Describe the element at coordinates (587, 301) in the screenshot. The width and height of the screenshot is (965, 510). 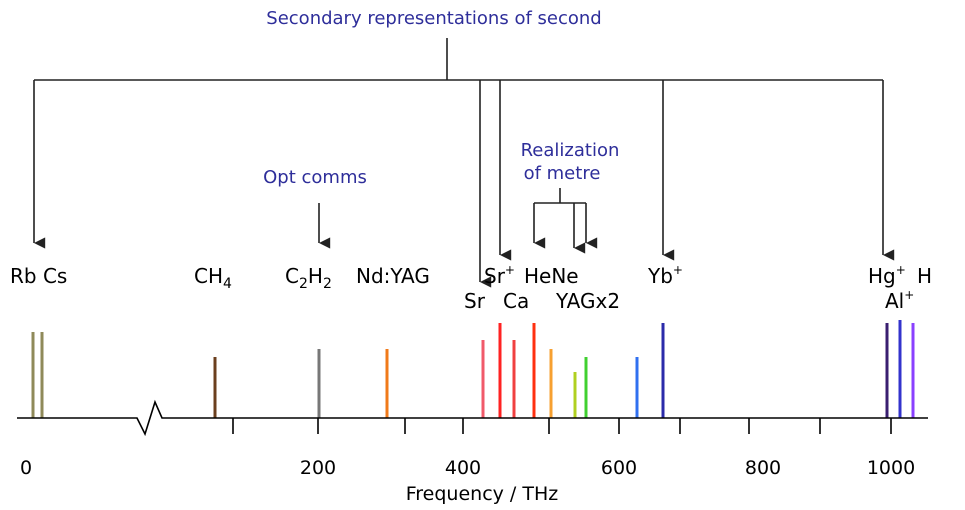
I see `label-yagx2: YAGx2` at that location.